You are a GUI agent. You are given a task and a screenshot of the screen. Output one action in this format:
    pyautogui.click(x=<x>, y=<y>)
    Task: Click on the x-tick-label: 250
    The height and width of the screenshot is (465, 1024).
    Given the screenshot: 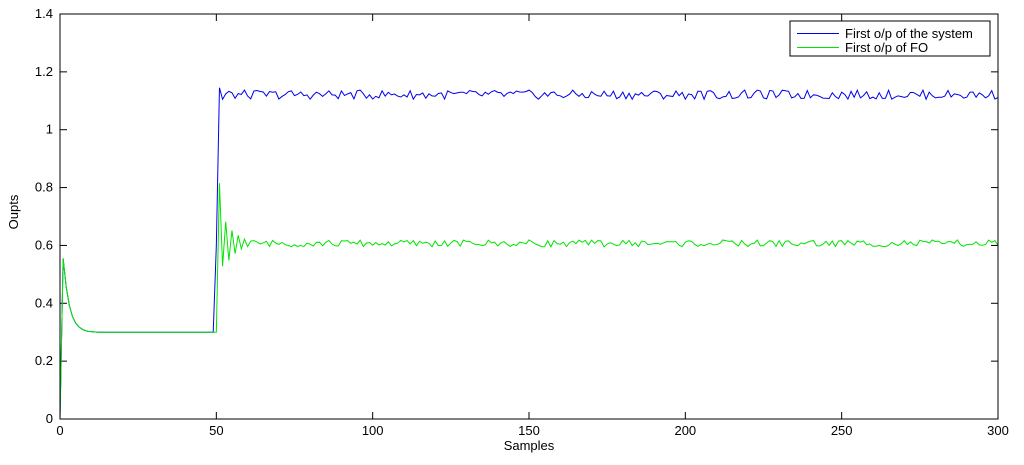 What is the action you would take?
    pyautogui.click(x=842, y=430)
    